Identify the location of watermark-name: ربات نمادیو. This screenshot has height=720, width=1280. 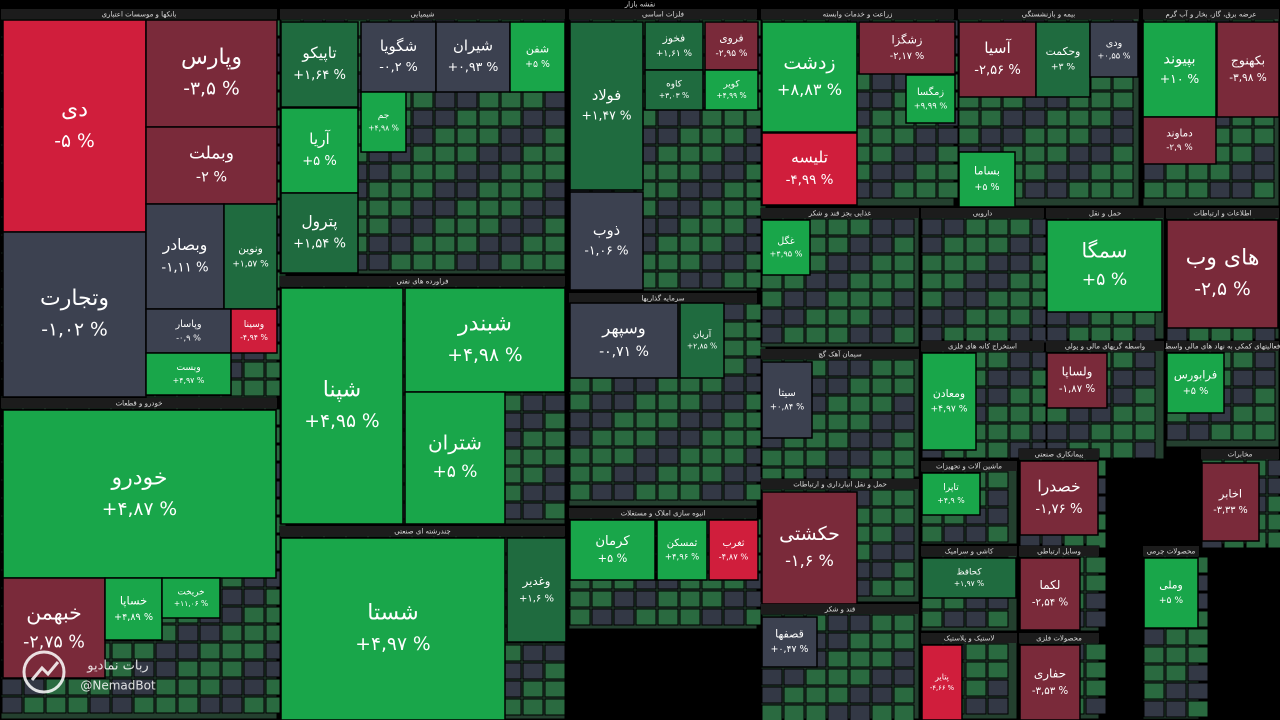
(117, 666).